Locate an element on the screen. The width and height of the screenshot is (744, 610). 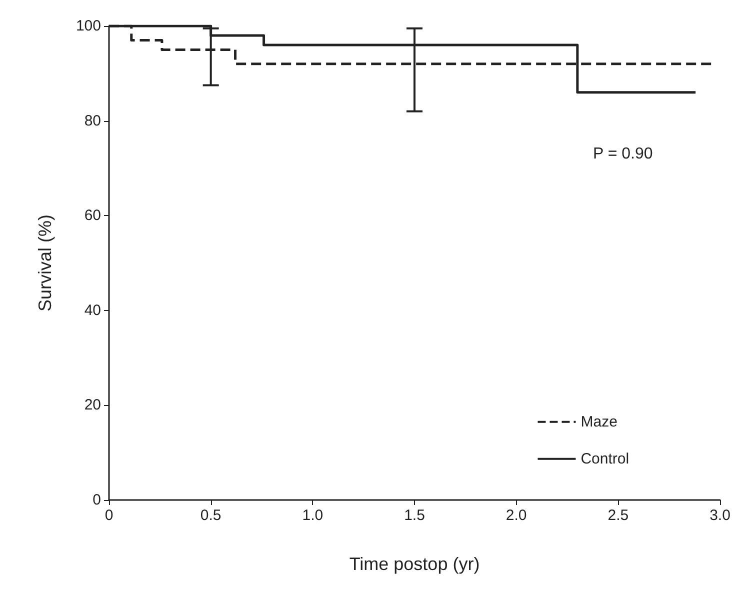
x-tick-label: 0 is located at coordinates (109, 515).